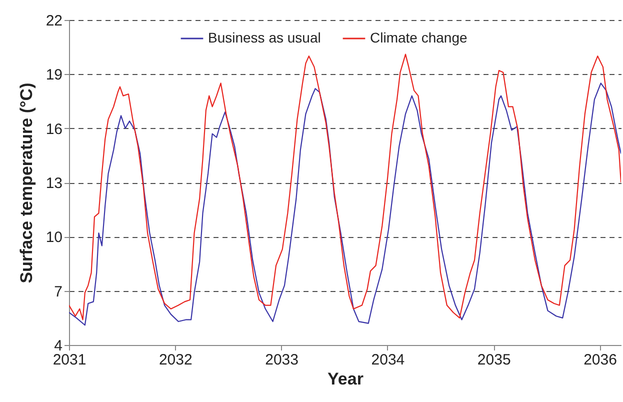 This screenshot has width=623, height=402. What do you see at coordinates (69, 360) in the screenshot?
I see `x-tick-label: 2031` at bounding box center [69, 360].